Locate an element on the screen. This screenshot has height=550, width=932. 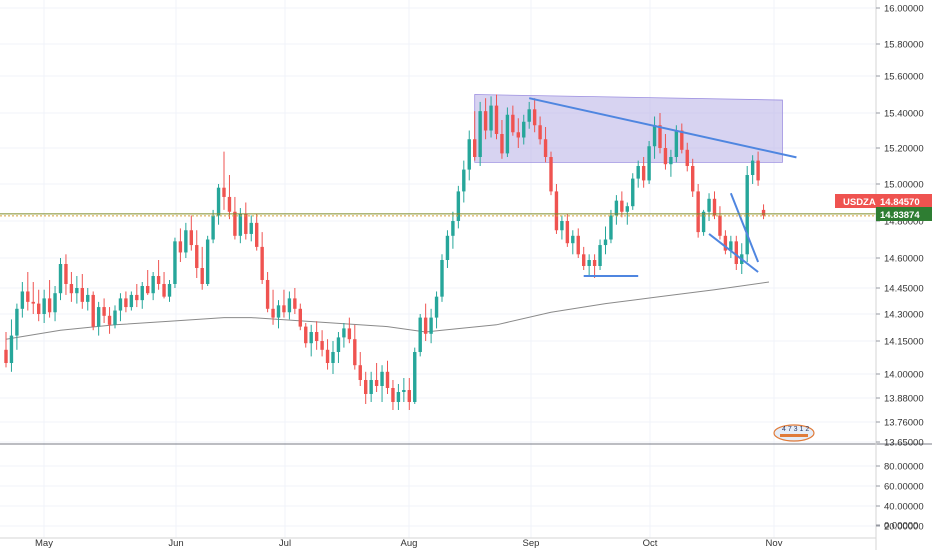
y-tick-label: 15.40000 is located at coordinates (904, 114).